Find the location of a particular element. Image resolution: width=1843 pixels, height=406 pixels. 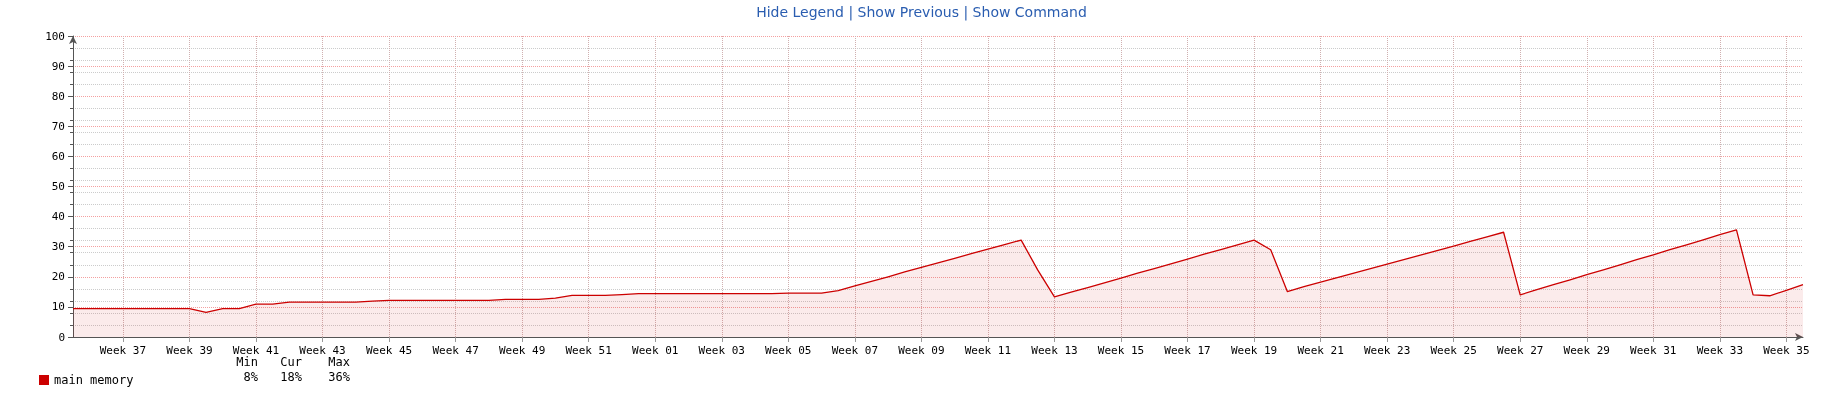

y-tick-label: 80 is located at coordinates (58, 96).